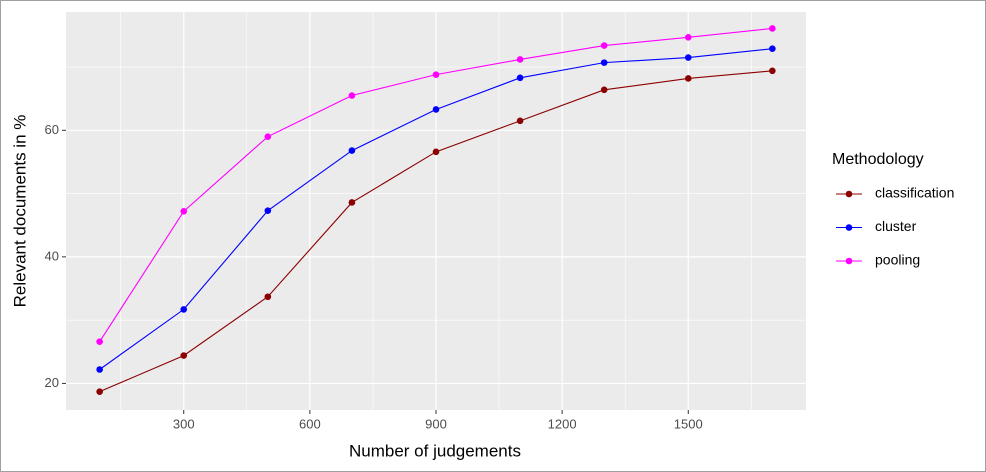 The width and height of the screenshot is (986, 472). Describe the element at coordinates (52, 255) in the screenshot. I see `y-tick-label: 40` at that location.